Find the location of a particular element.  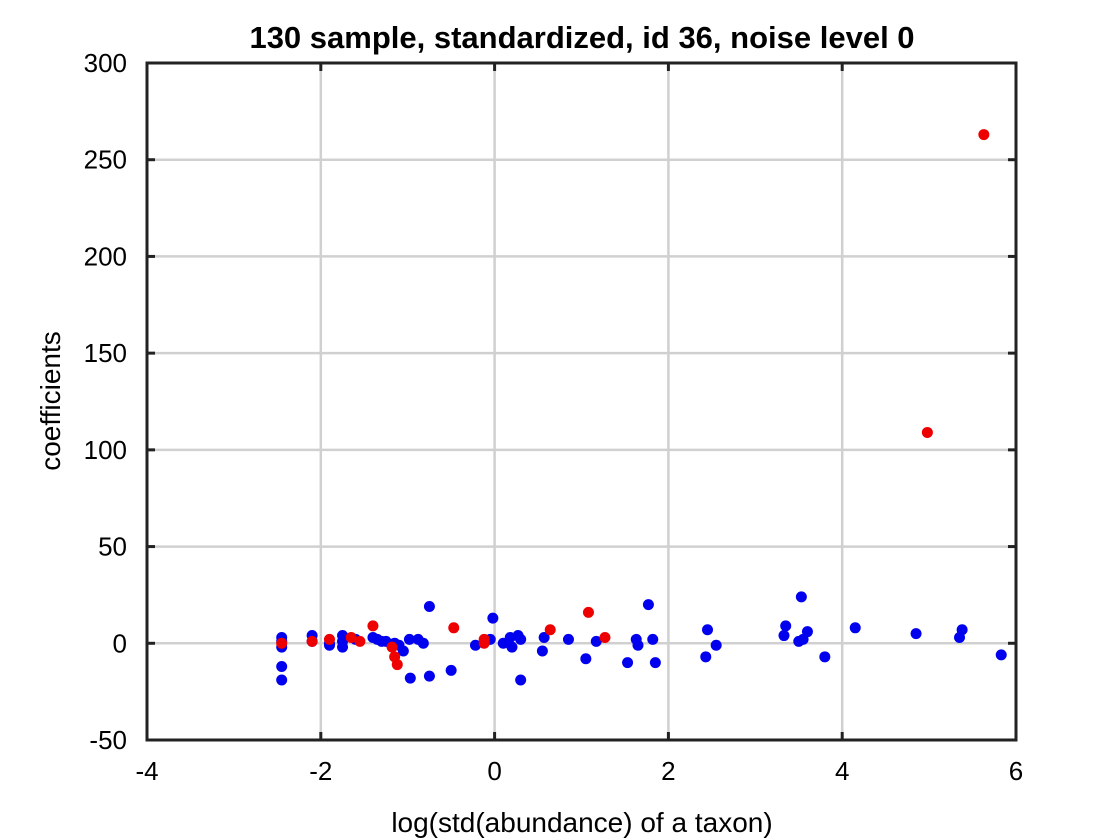

y-tick-label: 300 is located at coordinates (105, 63).